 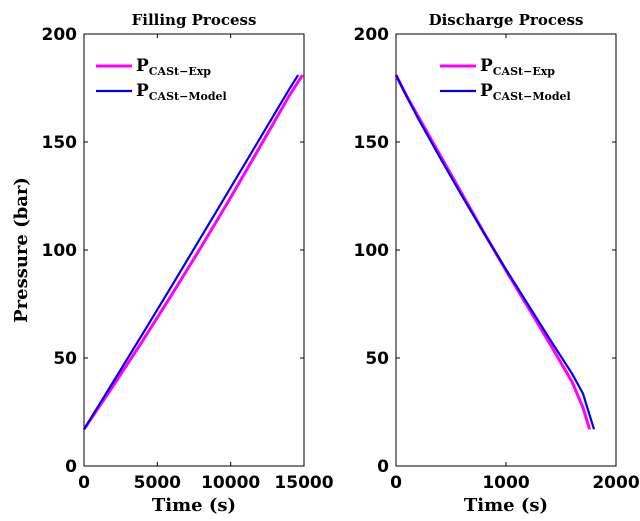 What do you see at coordinates (505, 483) in the screenshot?
I see `x-tick-label: 1000` at bounding box center [505, 483].